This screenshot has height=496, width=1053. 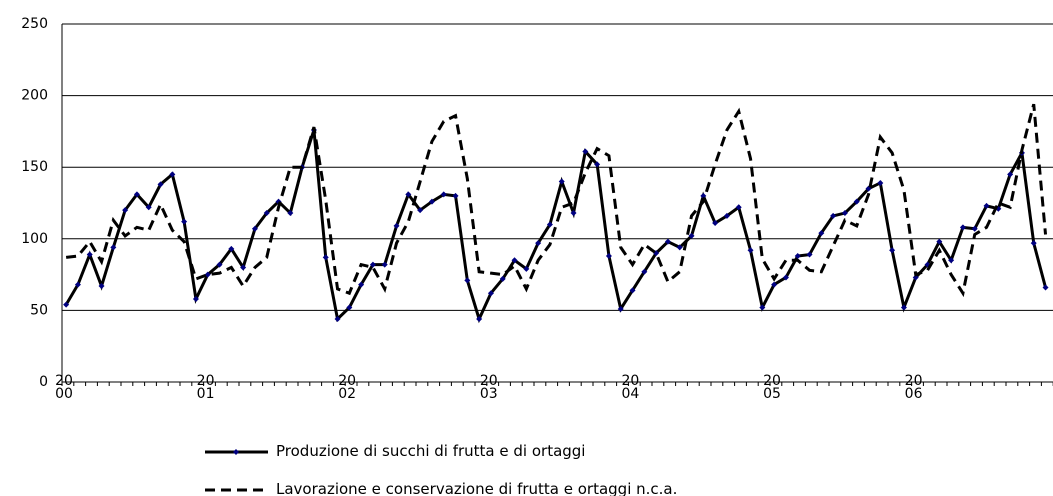 I want to click on legend-marker, so click(x=236, y=452).